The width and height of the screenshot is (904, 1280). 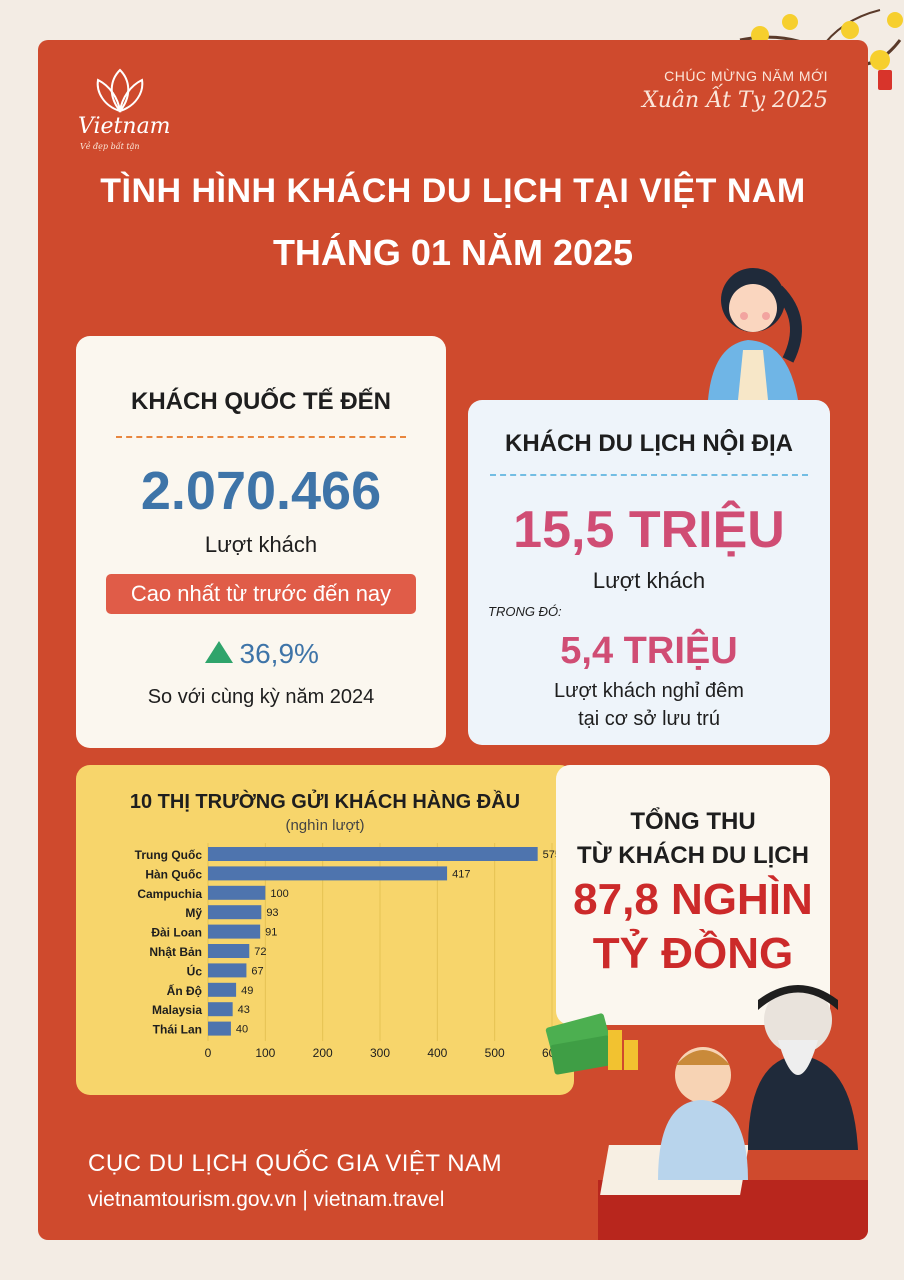 I want to click on x-tick-label: 400, so click(x=437, y=1053).